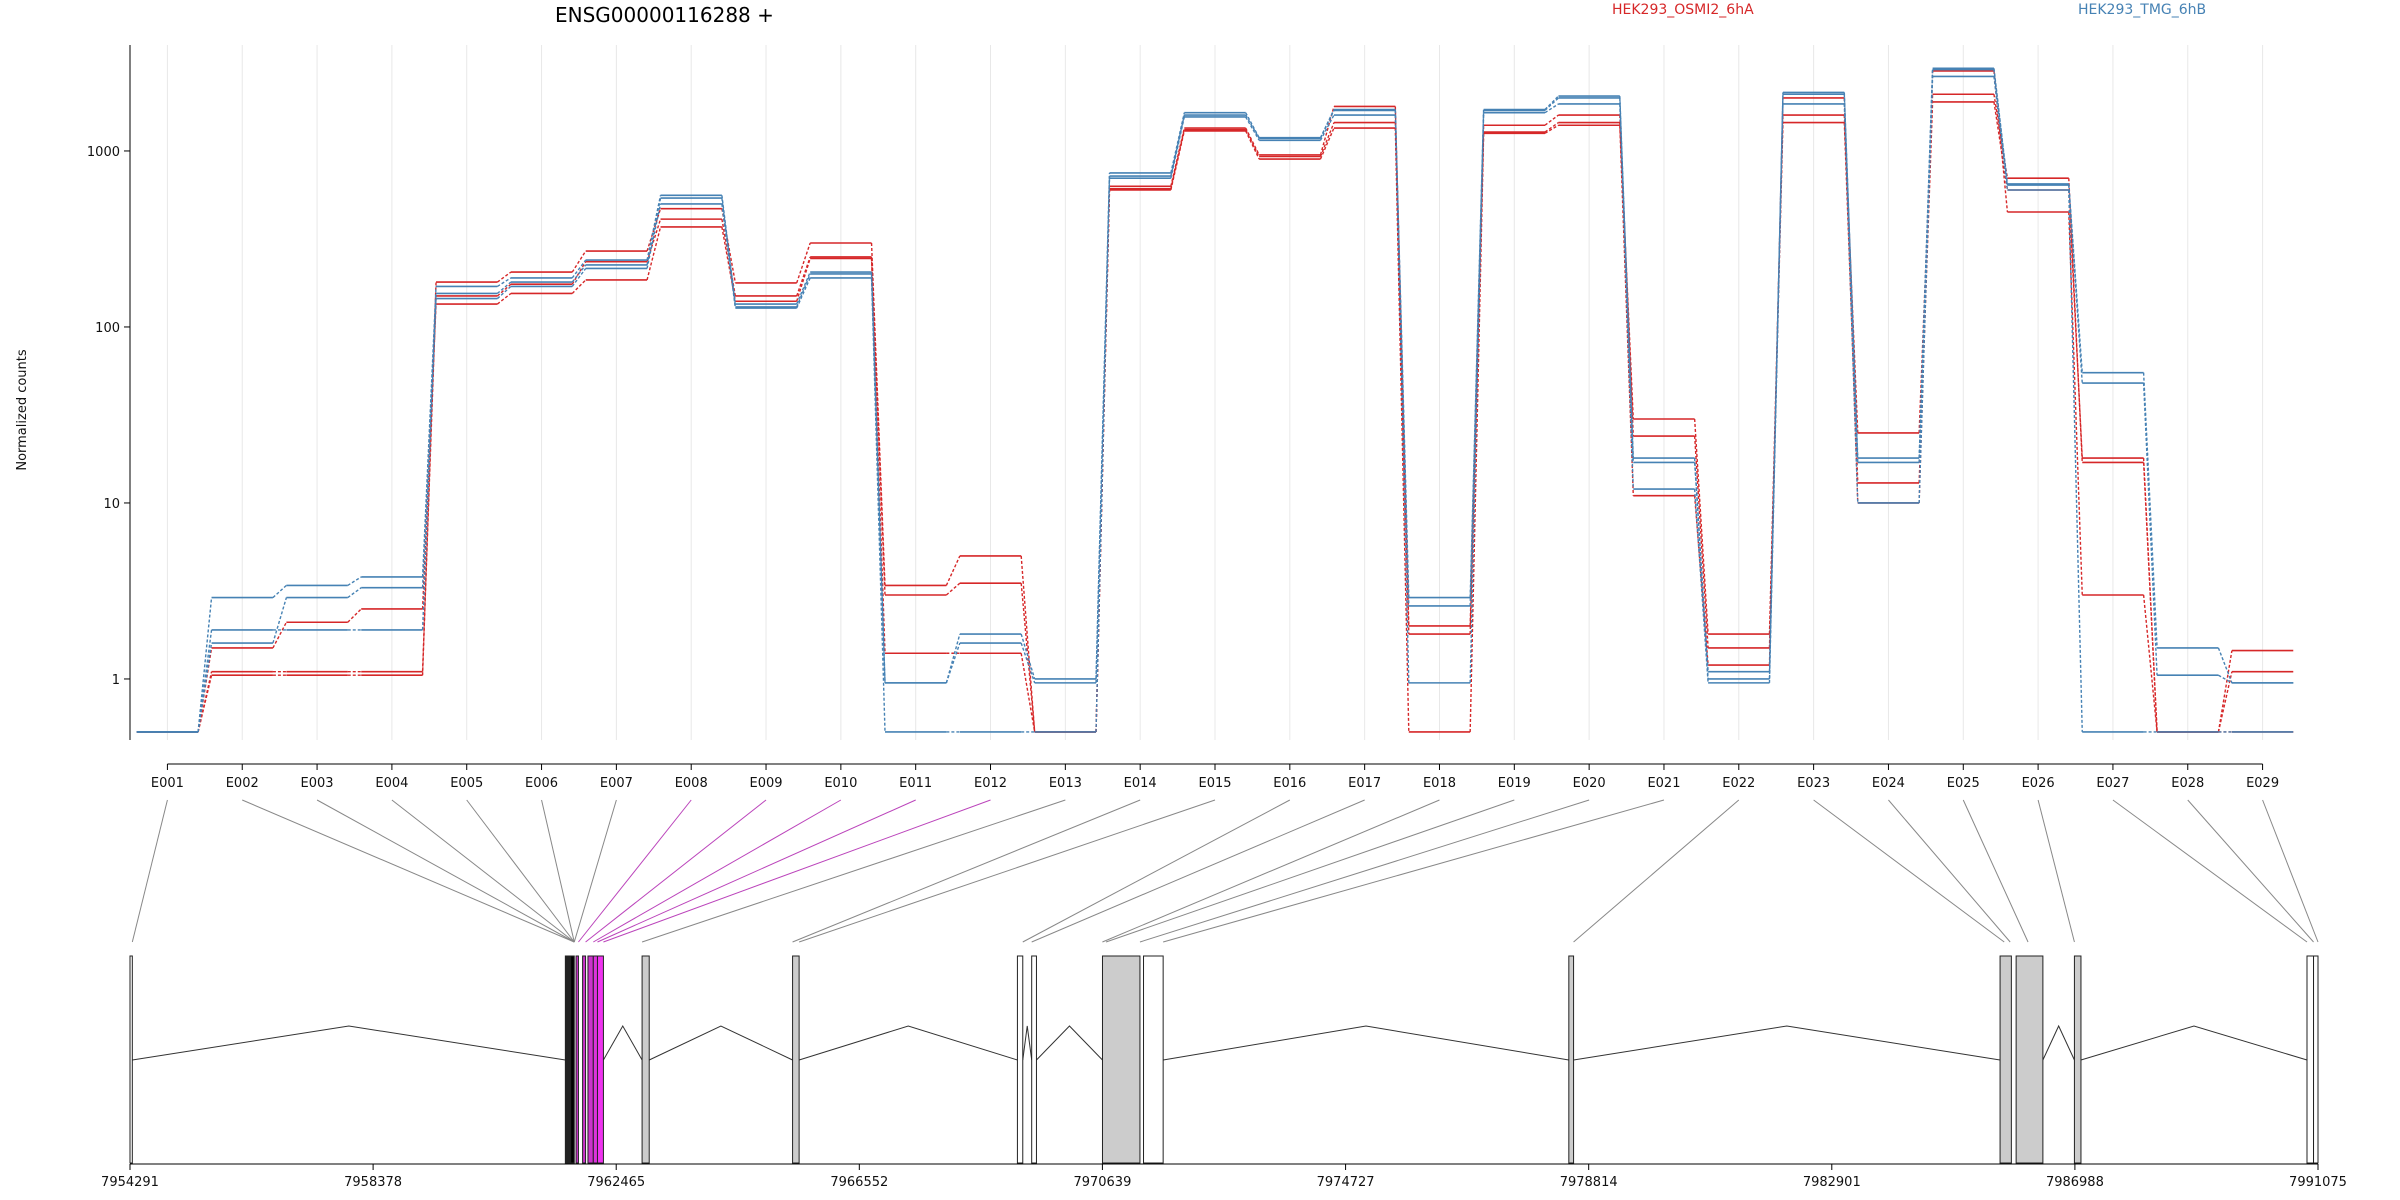 The width and height of the screenshot is (2400, 1200). I want to click on y-axis-label: Normalized counts, so click(22, 410).